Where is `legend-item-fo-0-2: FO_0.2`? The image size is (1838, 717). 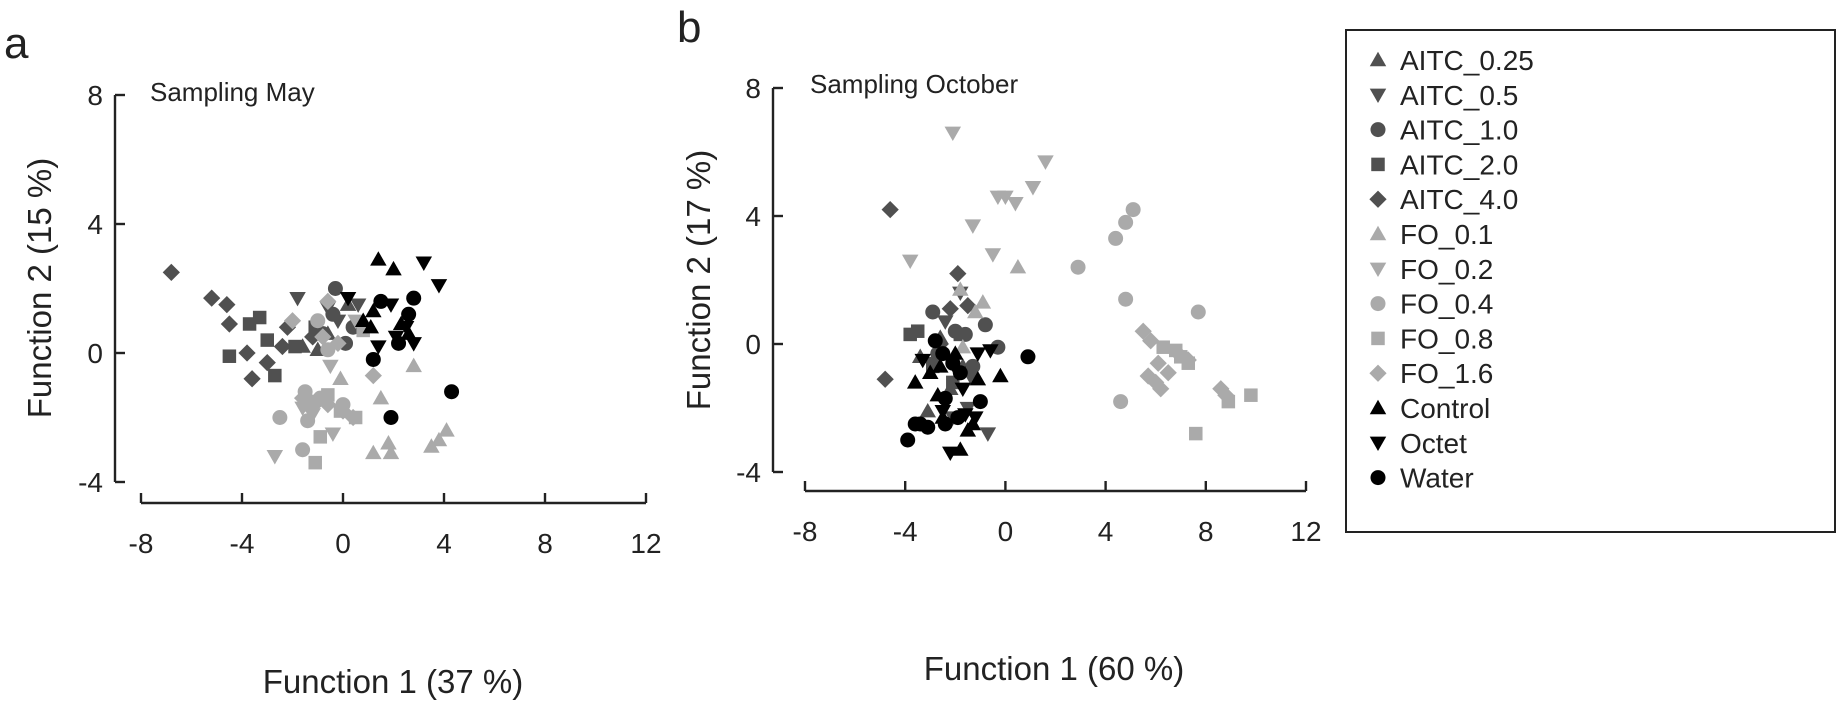 legend-item-fo-0-2: FO_0.2 is located at coordinates (1431, 269).